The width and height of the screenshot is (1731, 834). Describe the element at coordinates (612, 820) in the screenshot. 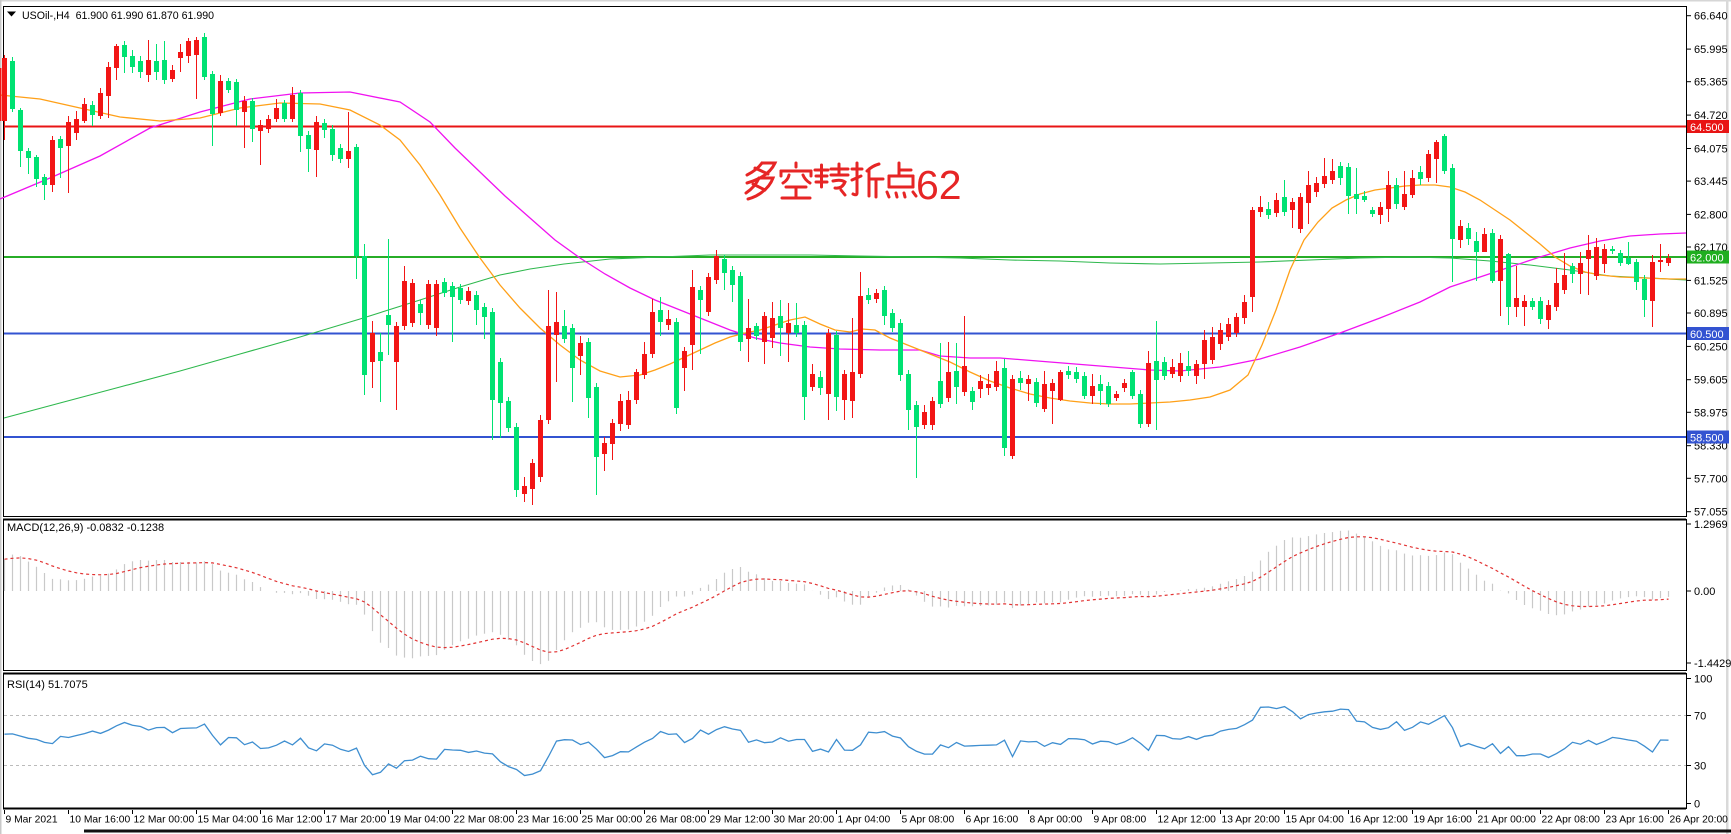

I see `svg-text: 25 Mar 00:00` at that location.